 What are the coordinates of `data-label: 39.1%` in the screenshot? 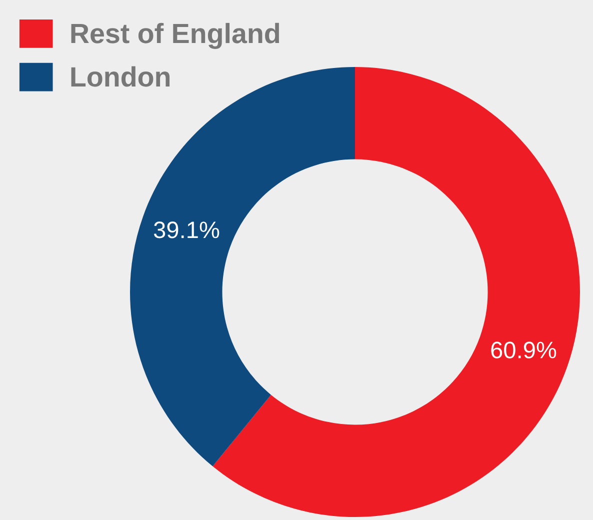 It's located at (187, 230).